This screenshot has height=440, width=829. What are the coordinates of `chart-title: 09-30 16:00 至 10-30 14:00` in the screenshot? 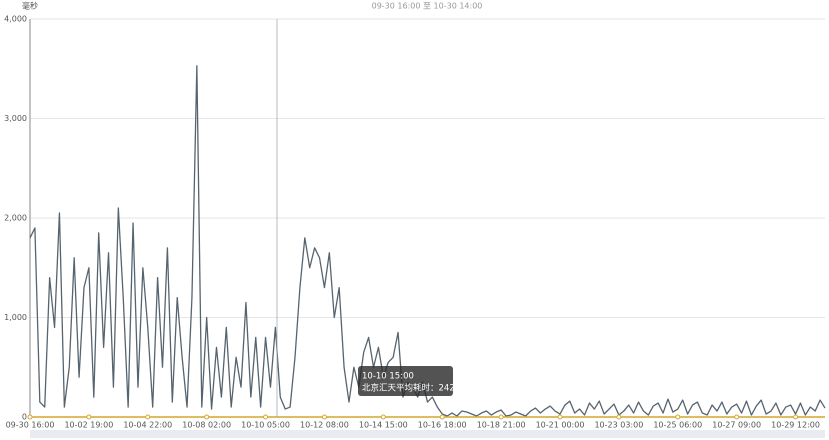 It's located at (427, 6).